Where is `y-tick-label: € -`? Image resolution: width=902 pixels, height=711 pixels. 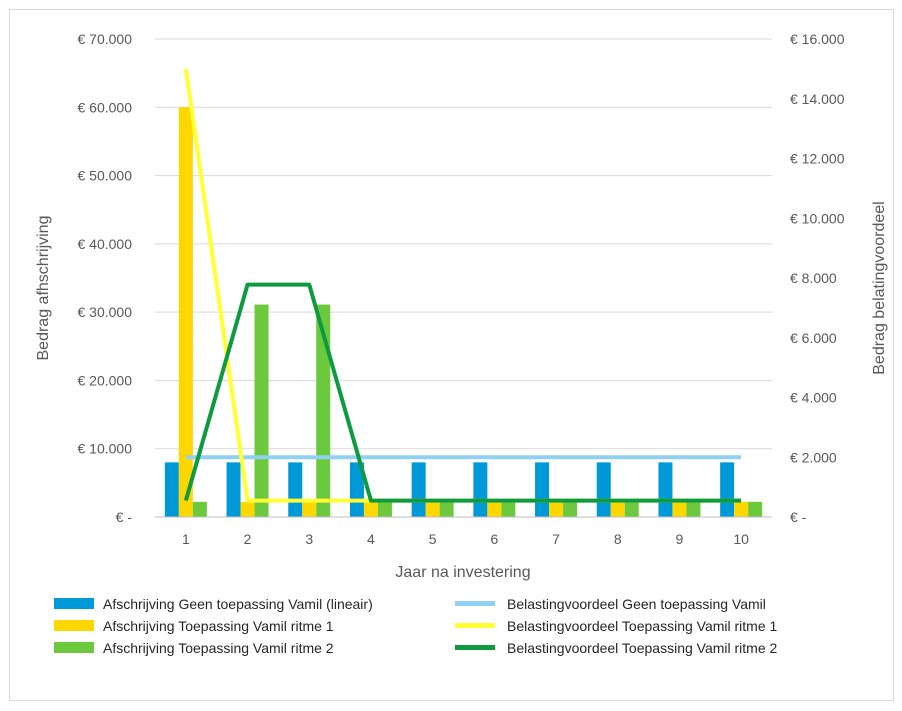
y-tick-label: € - is located at coordinates (124, 517).